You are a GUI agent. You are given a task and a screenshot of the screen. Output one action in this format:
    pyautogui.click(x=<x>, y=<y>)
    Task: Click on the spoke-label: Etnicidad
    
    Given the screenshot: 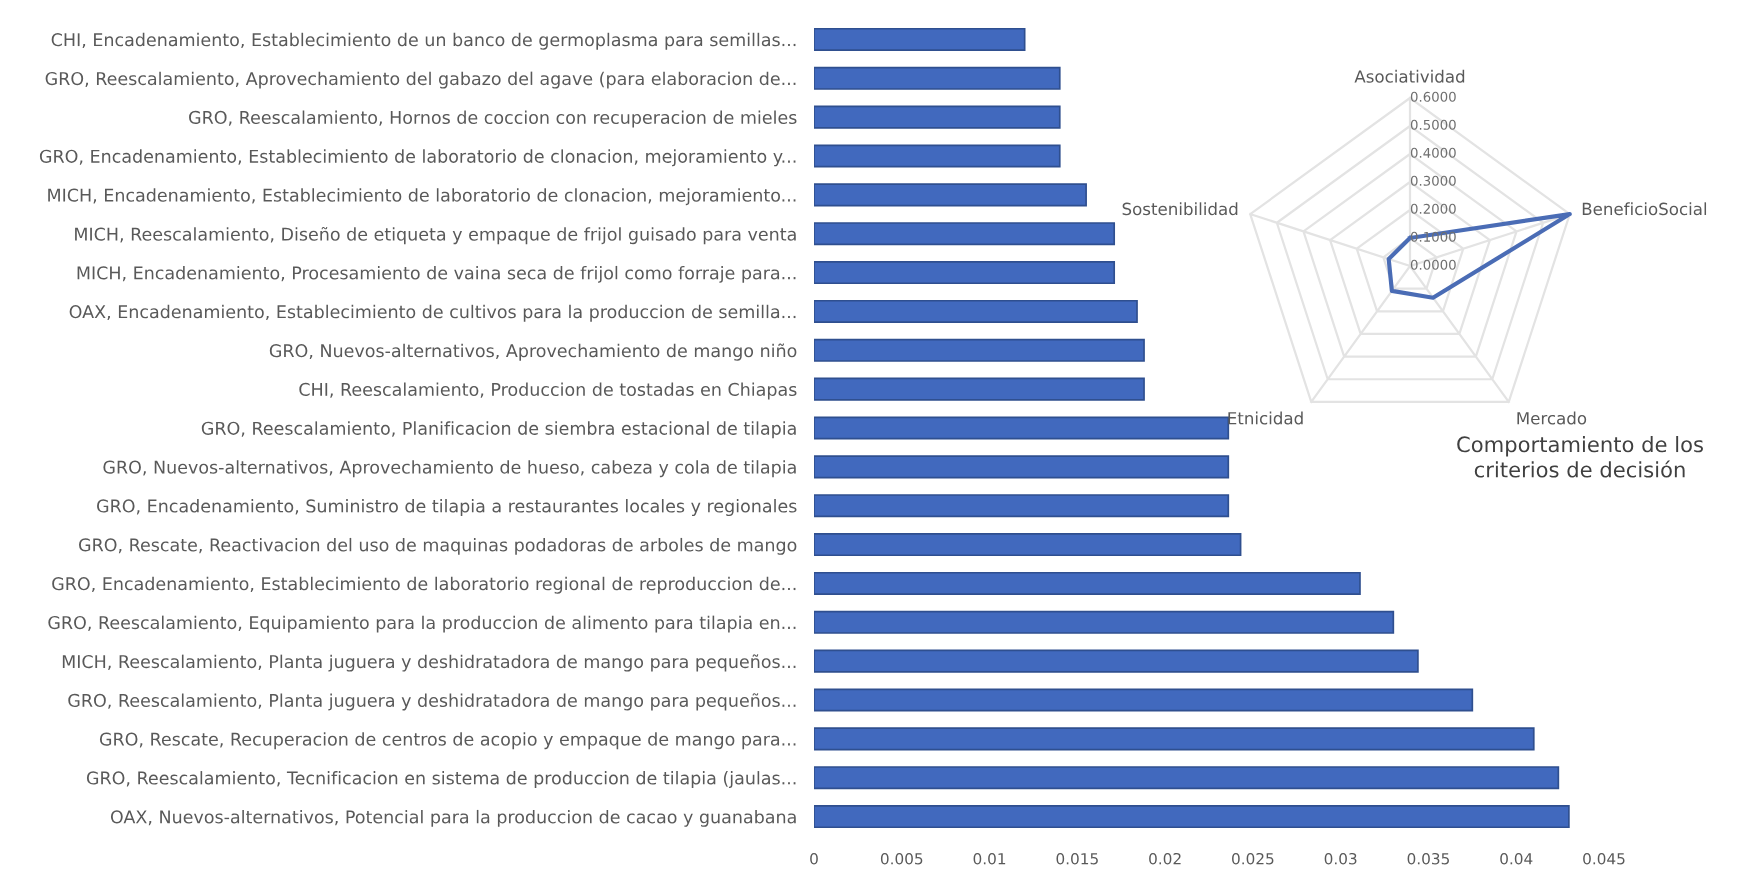 What is the action you would take?
    pyautogui.click(x=1265, y=418)
    